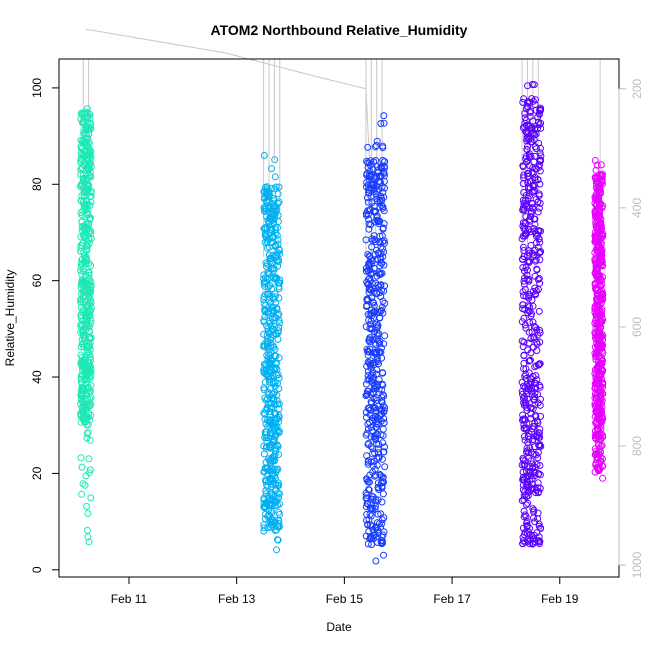  What do you see at coordinates (452, 599) in the screenshot?
I see `x-tick-label: Feb 17` at bounding box center [452, 599].